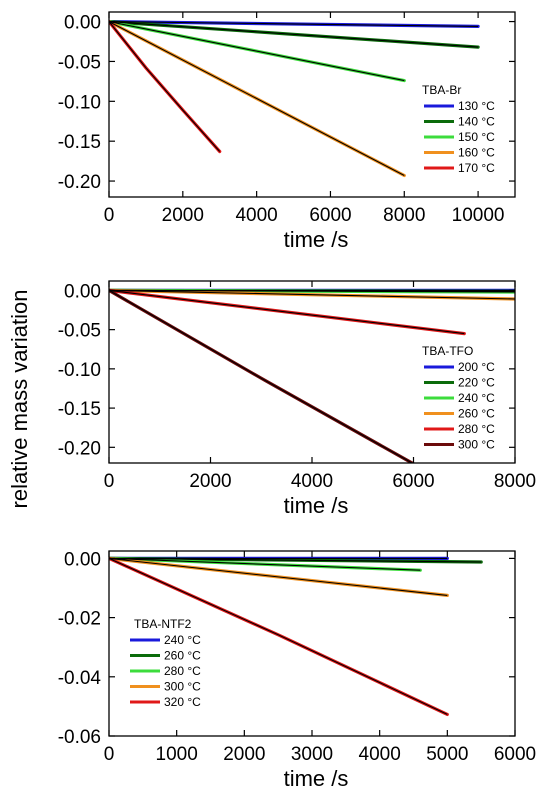 Image resolution: width=550 pixels, height=798 pixels. Describe the element at coordinates (177, 754) in the screenshot. I see `x-tick-label: 1000` at that location.